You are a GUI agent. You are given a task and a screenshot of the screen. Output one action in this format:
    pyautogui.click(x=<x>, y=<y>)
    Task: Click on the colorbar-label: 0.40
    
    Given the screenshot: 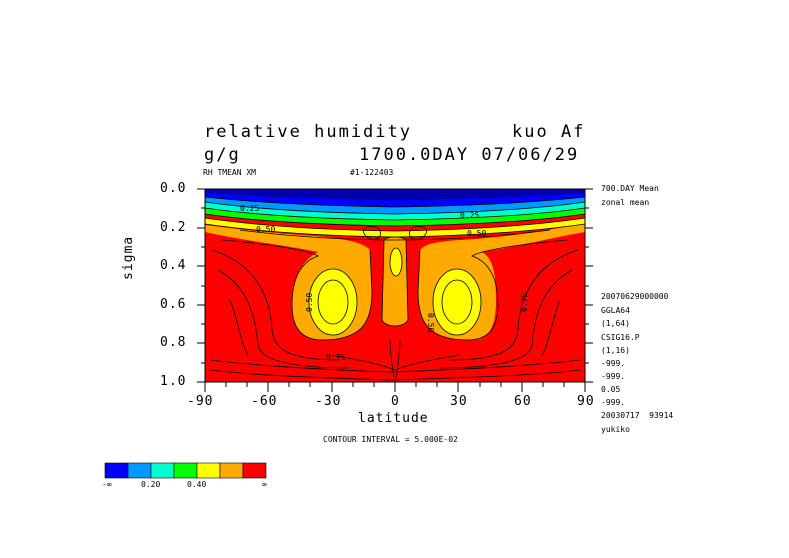 What is the action you would take?
    pyautogui.click(x=197, y=484)
    